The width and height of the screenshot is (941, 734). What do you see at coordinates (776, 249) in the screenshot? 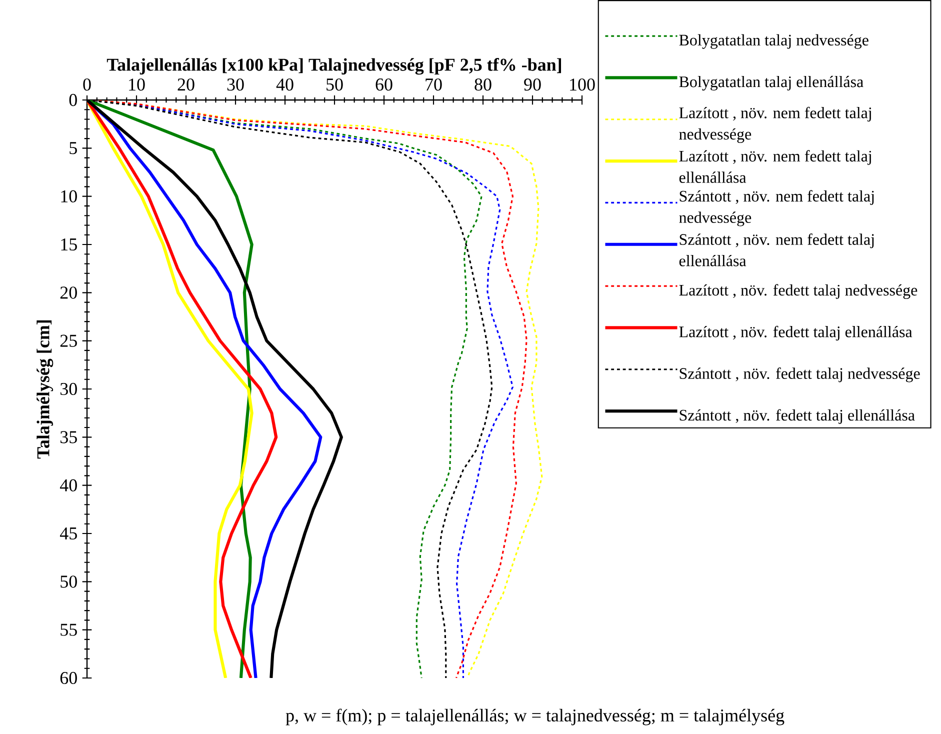
I see `legend-label: Szántott , növ. nem fedett talaj ellenállása` at bounding box center [776, 249].